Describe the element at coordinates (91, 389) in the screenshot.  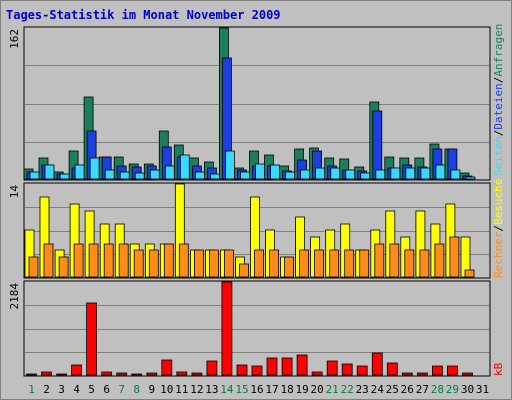
I see `day-label-5: 5` at that location.